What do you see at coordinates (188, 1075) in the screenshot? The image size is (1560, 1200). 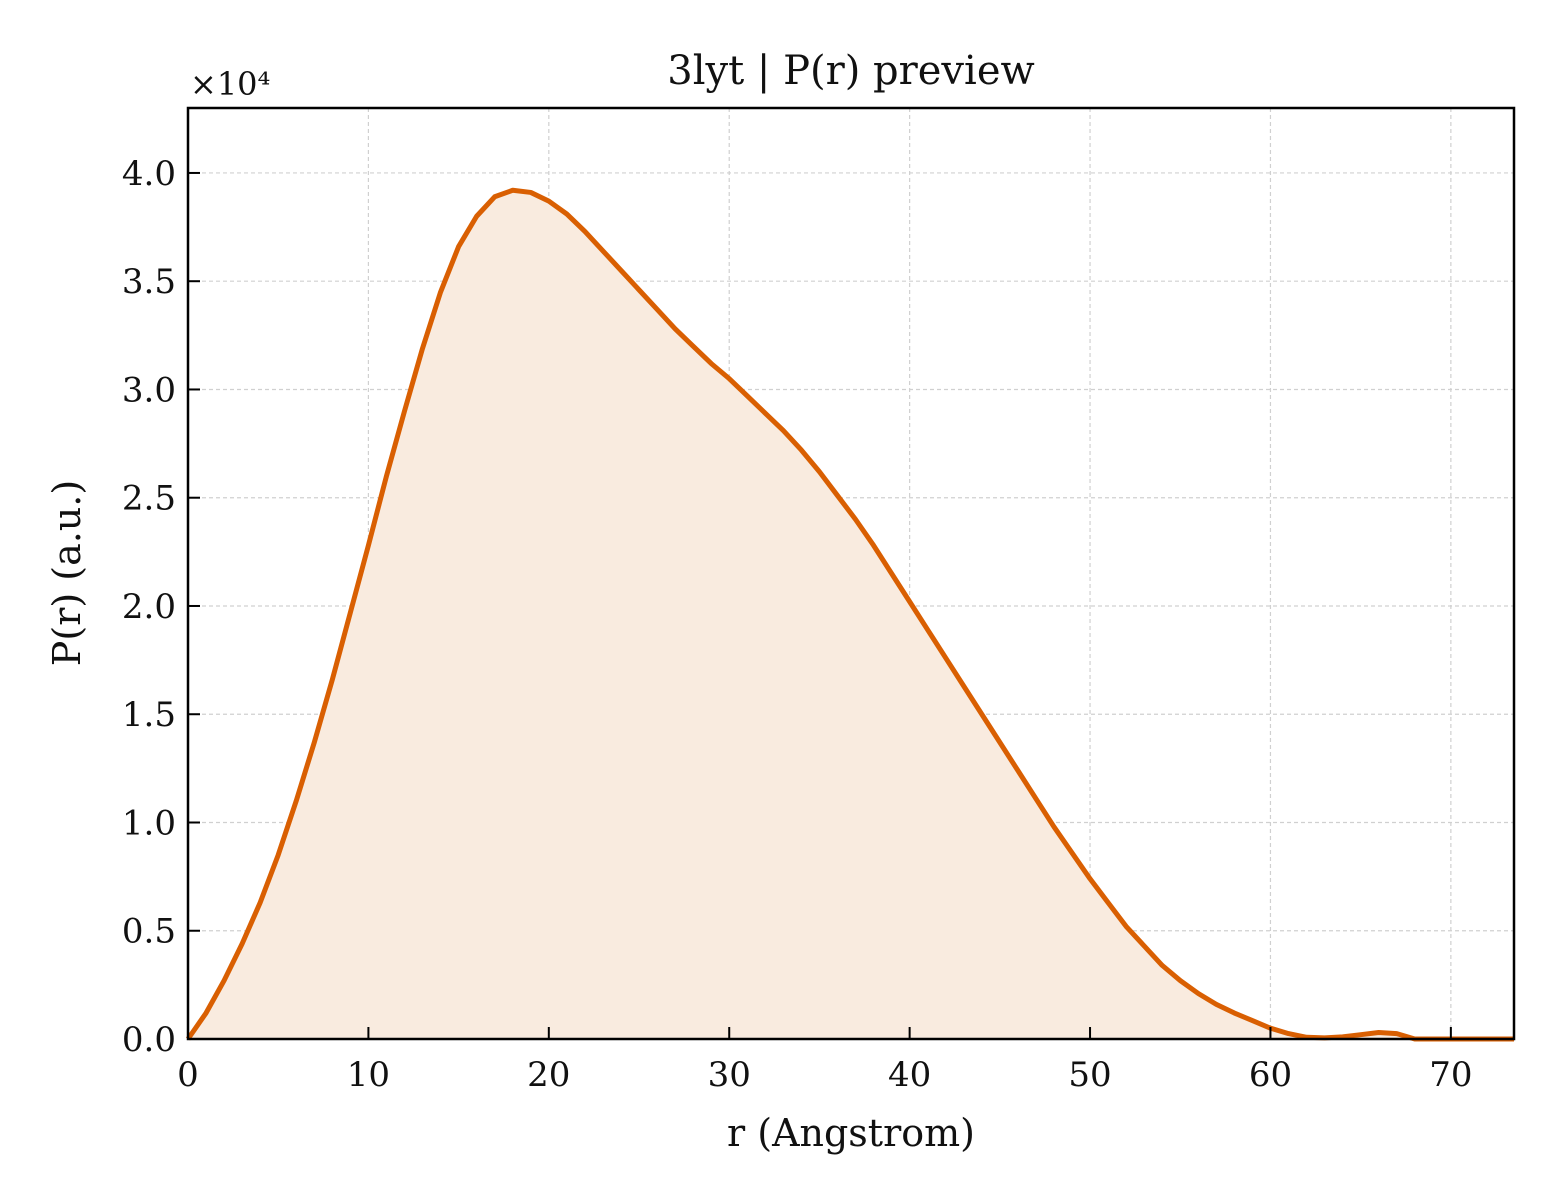 I see `x-tick-label-0: 0` at bounding box center [188, 1075].